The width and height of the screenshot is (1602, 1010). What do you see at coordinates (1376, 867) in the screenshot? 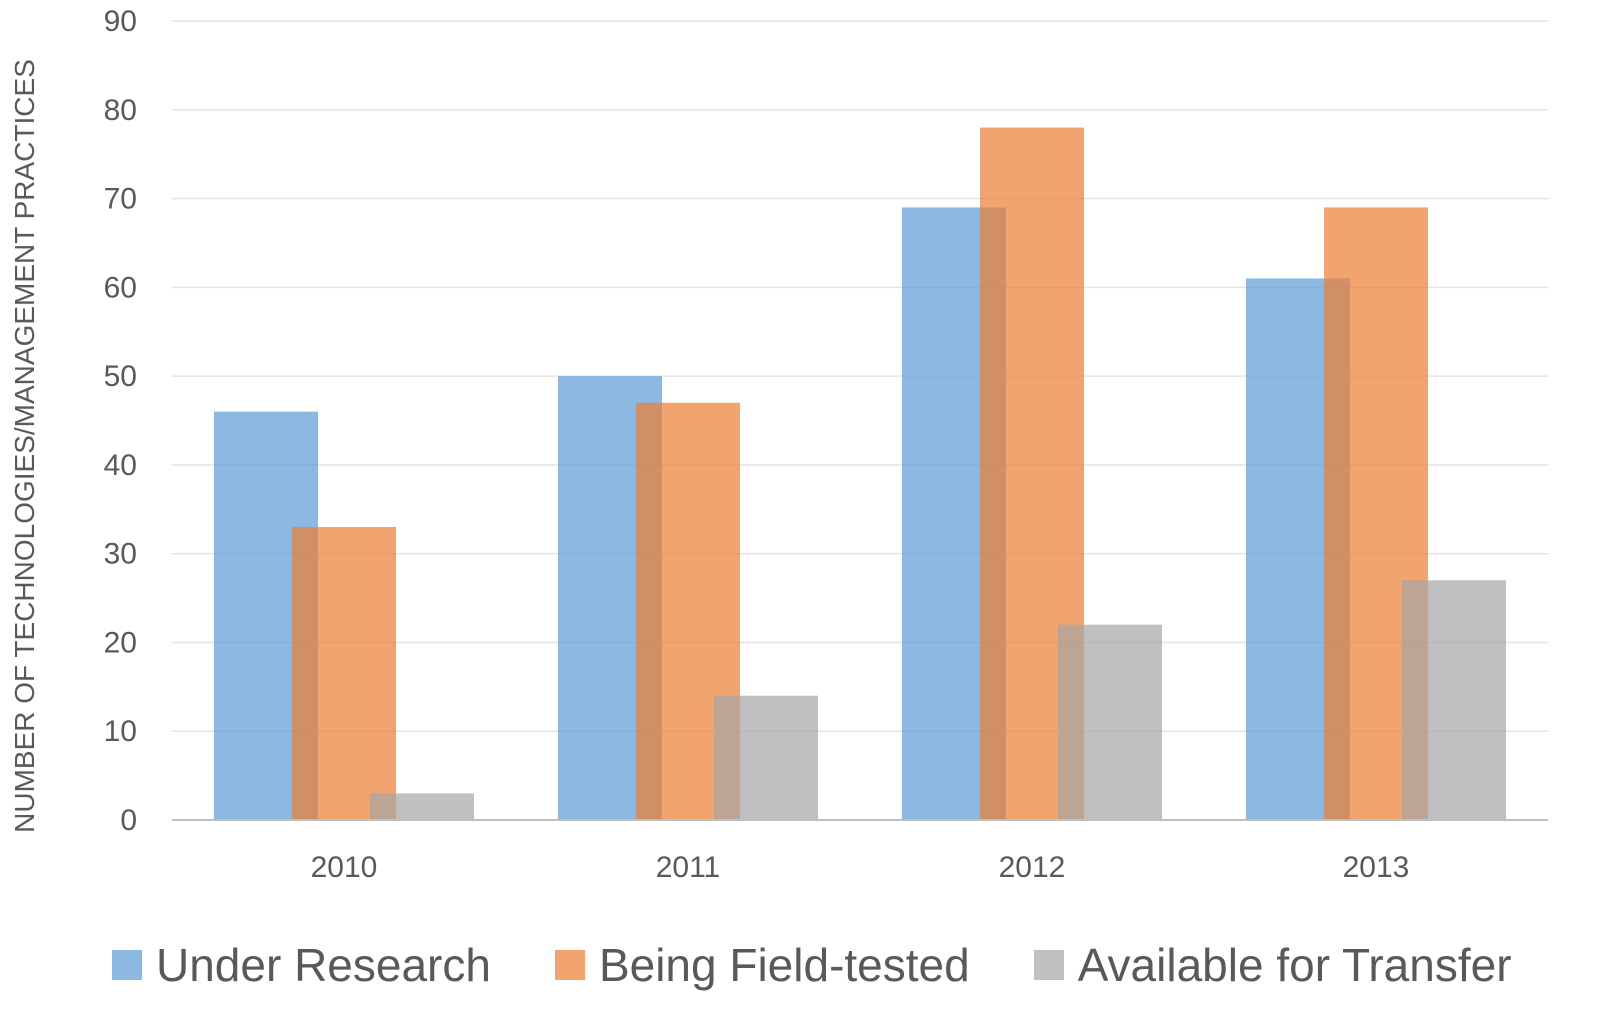
I see `x-tick-label: 2013` at bounding box center [1376, 867].